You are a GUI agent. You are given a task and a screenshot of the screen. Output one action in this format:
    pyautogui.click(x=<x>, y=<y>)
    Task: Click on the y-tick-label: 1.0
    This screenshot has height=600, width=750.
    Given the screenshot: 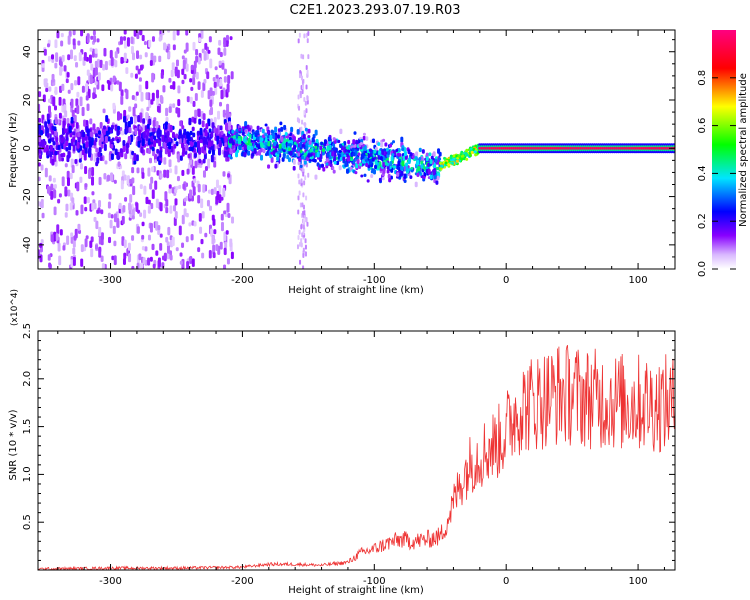 What is the action you would take?
    pyautogui.click(x=27, y=474)
    